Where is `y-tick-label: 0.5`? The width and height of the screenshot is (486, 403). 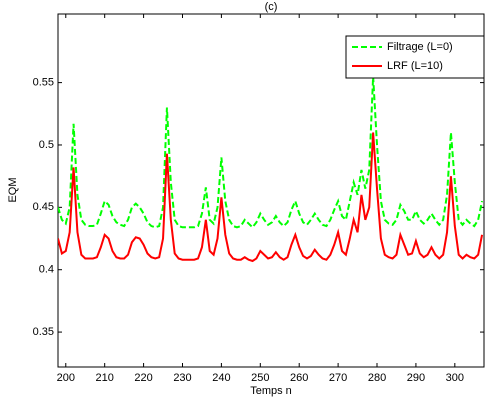 y-tick-label: 0.5 is located at coordinates (46, 145).